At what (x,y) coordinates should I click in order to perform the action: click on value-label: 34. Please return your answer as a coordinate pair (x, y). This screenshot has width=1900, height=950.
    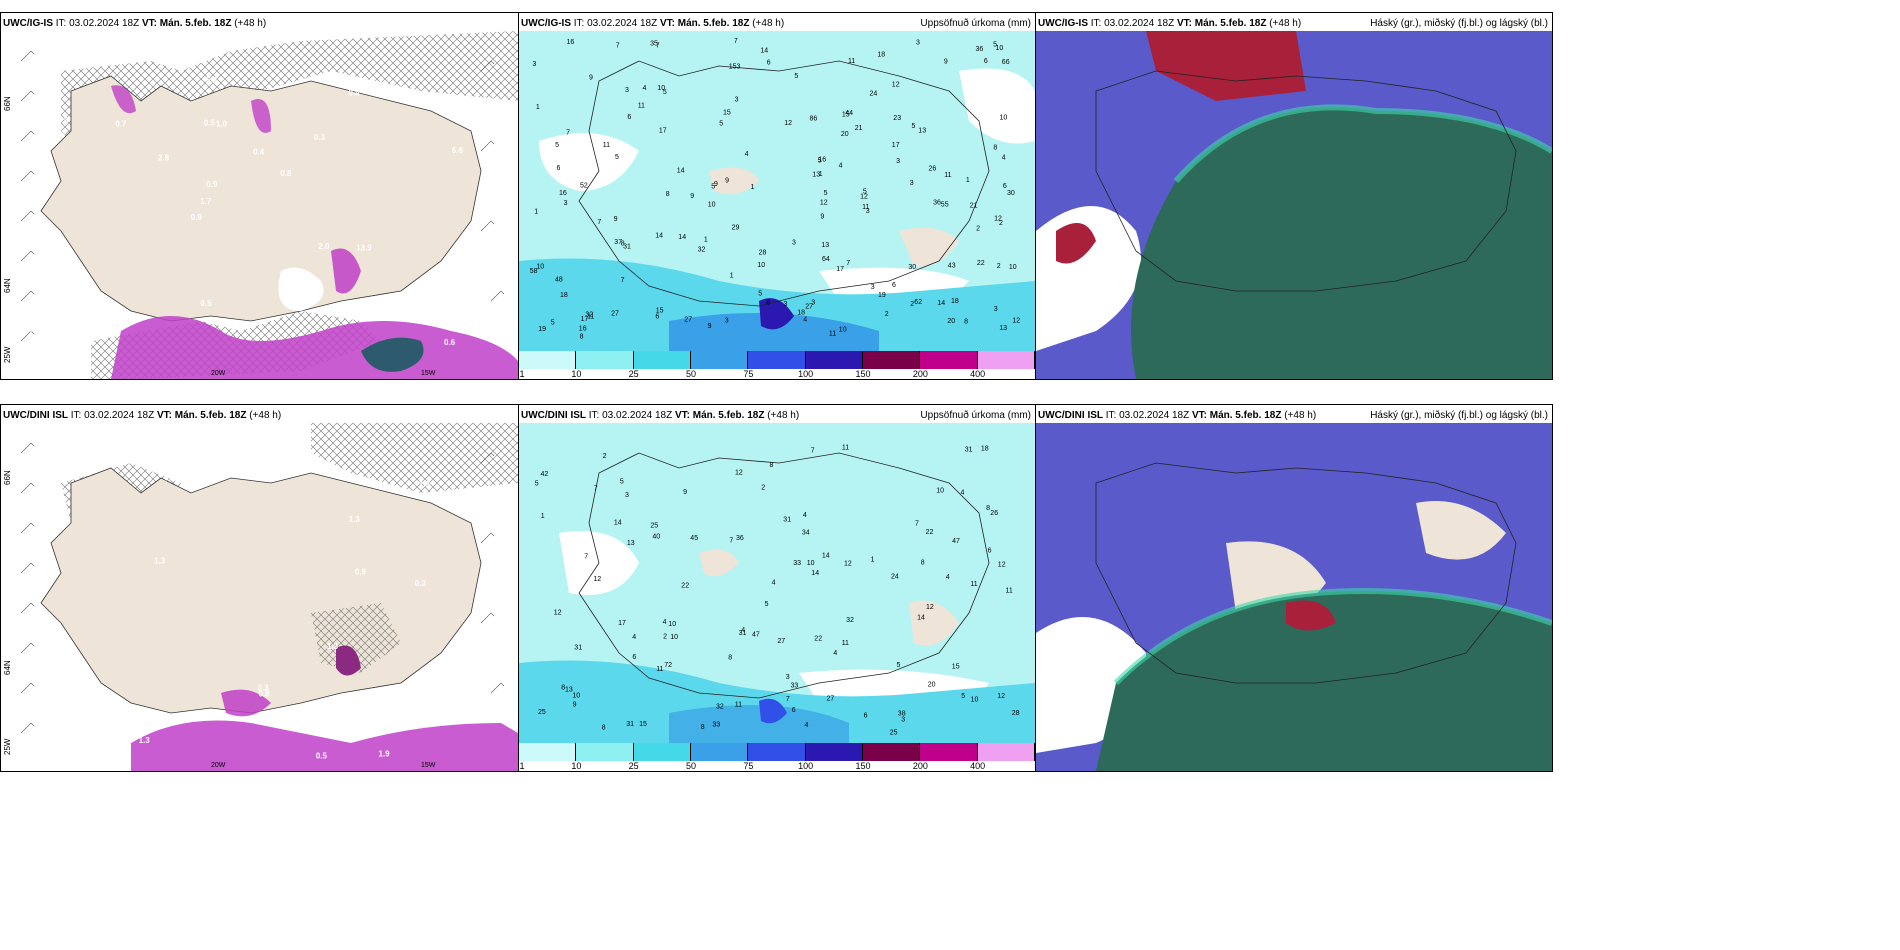
    Looking at the image, I should click on (806, 533).